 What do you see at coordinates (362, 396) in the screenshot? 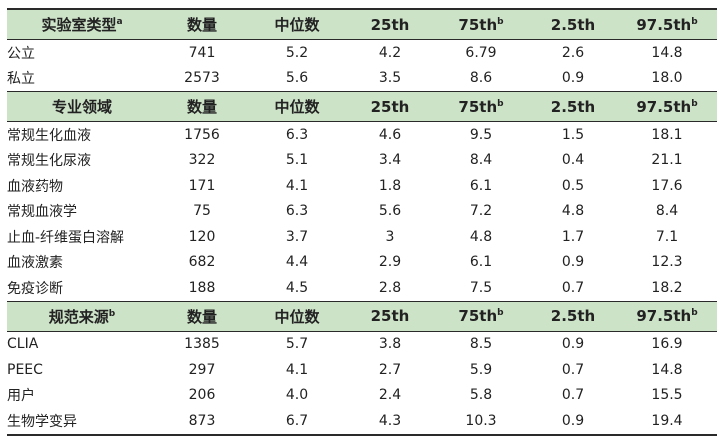
I see `table-row: 用户 206 4.0 2.4 5.8 0.7 15.5` at bounding box center [362, 396].